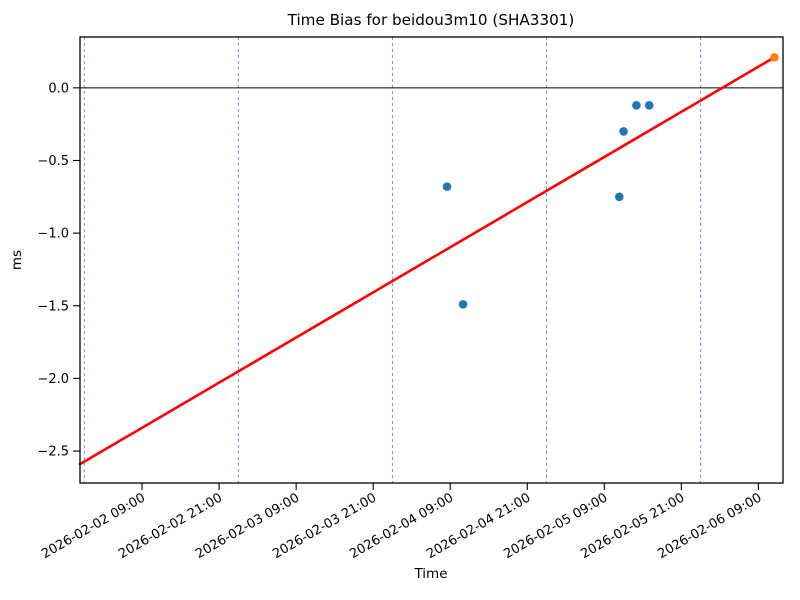 Image resolution: width=800 pixels, height=600 pixels. Describe the element at coordinates (53, 452) in the screenshot. I see `y-tick-label: −2.5` at that location.